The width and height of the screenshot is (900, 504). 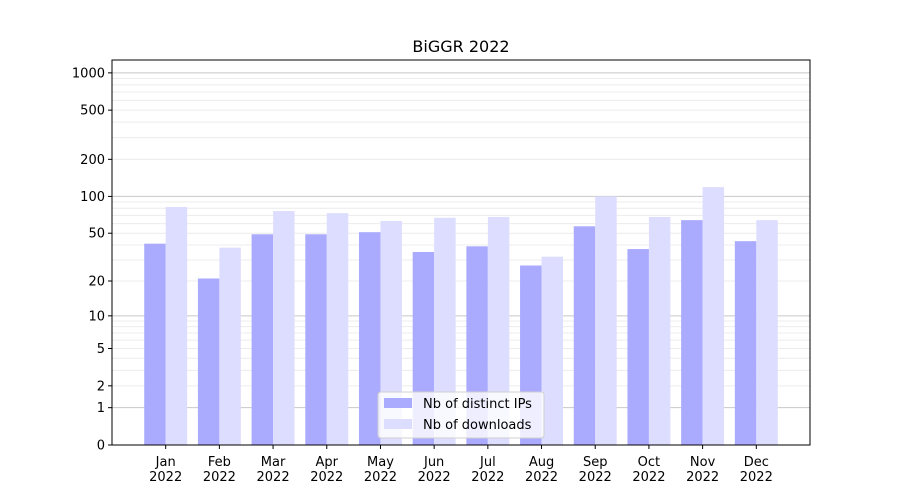 What do you see at coordinates (380, 462) in the screenshot?
I see `x-tick-label-line: May` at bounding box center [380, 462].